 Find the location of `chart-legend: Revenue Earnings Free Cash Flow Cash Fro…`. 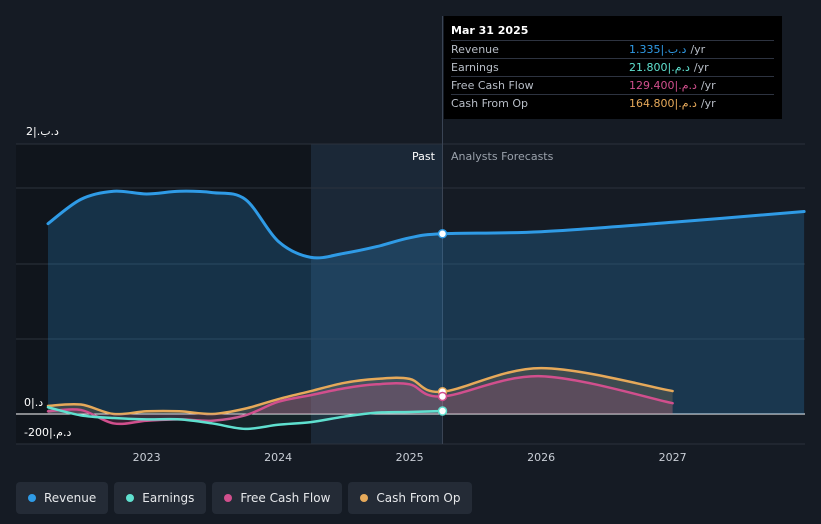

chart-legend: Revenue Earnings Free Cash Flow Cash Fro… is located at coordinates (244, 498).